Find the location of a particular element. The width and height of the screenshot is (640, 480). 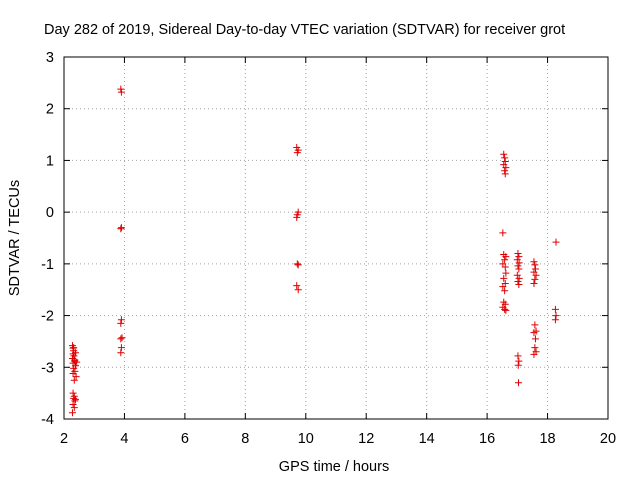

x-tick-label: 4 is located at coordinates (124, 439).